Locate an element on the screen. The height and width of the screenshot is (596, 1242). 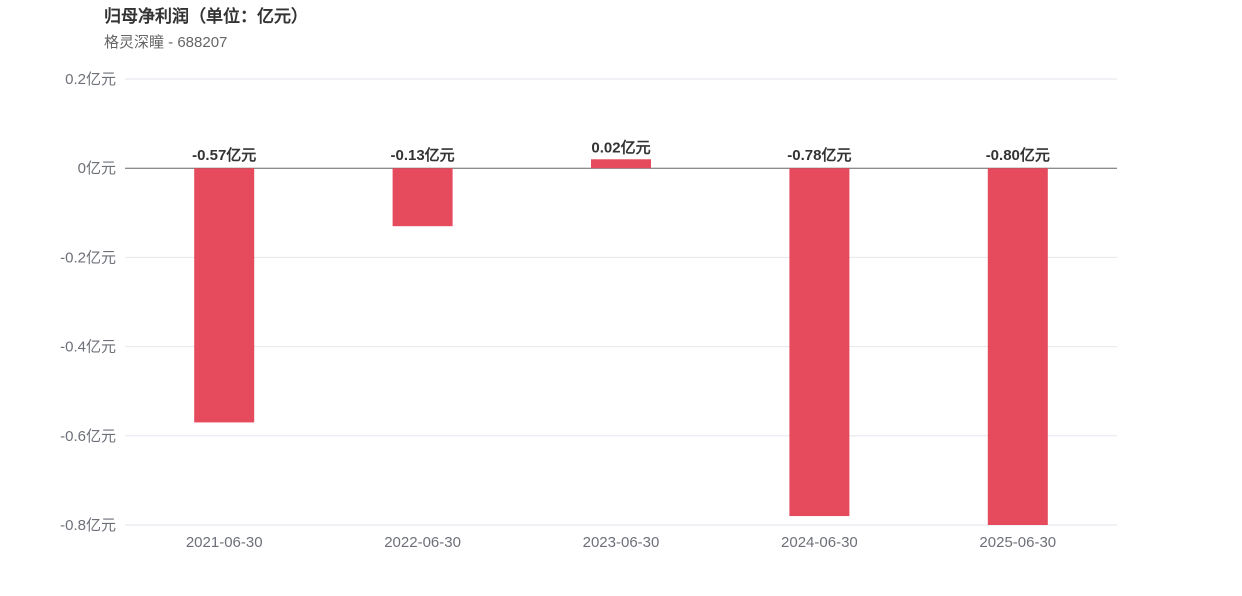
y-tick-label: -0.4亿元 is located at coordinates (88, 347).